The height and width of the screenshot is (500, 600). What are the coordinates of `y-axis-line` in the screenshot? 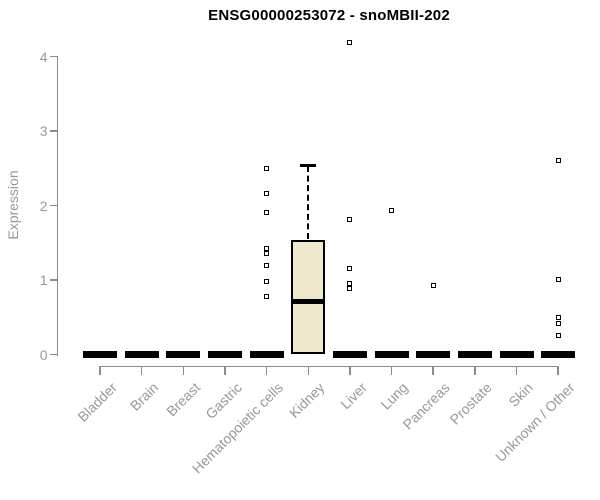 It's located at (57, 206).